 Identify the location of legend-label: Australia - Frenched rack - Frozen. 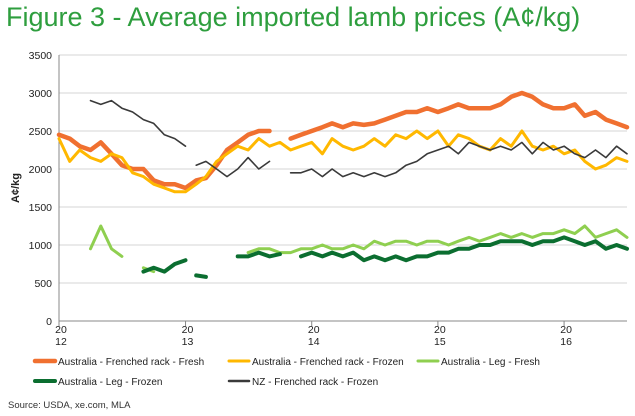
(328, 362).